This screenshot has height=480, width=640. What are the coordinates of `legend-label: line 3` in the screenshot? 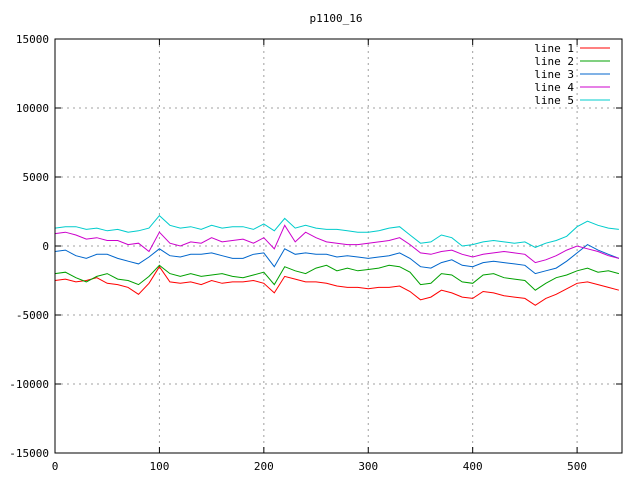 It's located at (554, 74).